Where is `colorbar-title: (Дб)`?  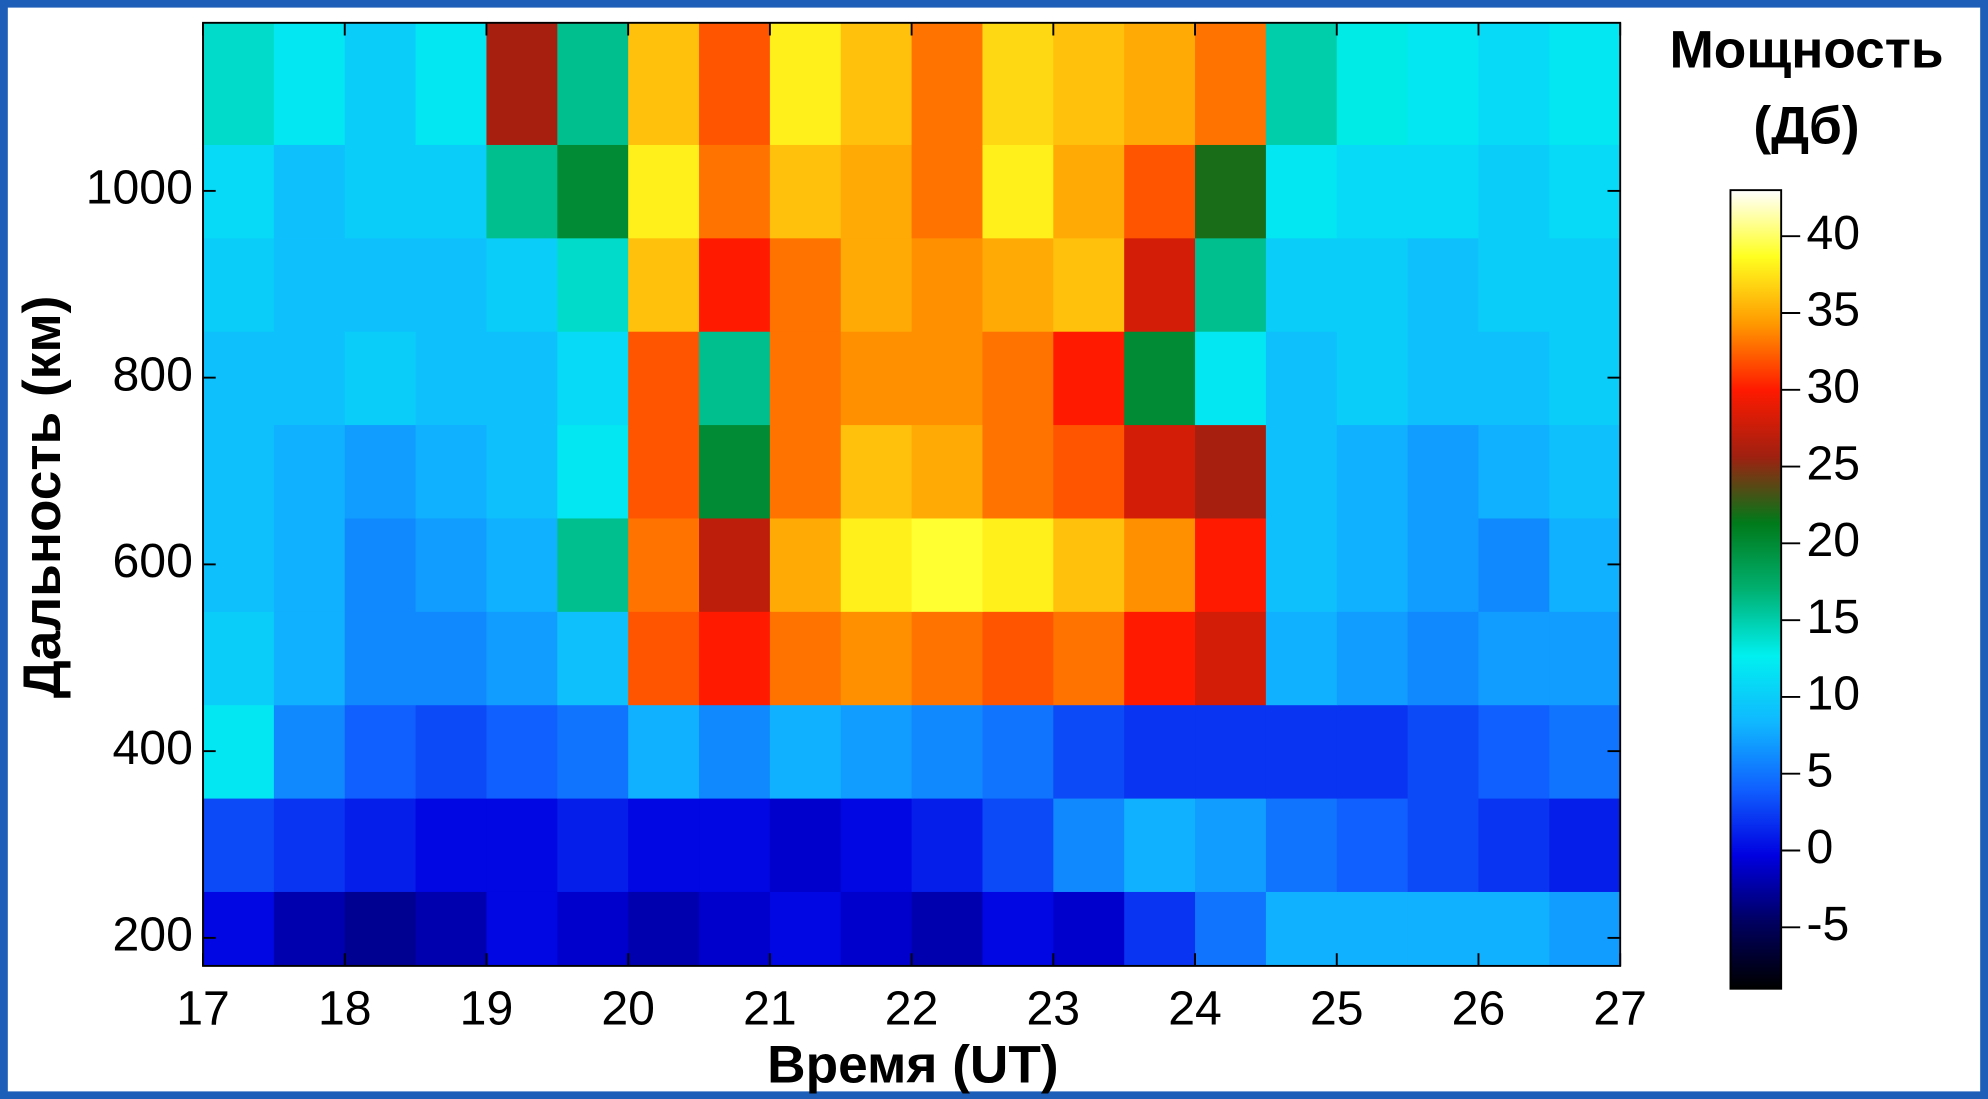 colorbar-title: (Дб) is located at coordinates (1806, 125).